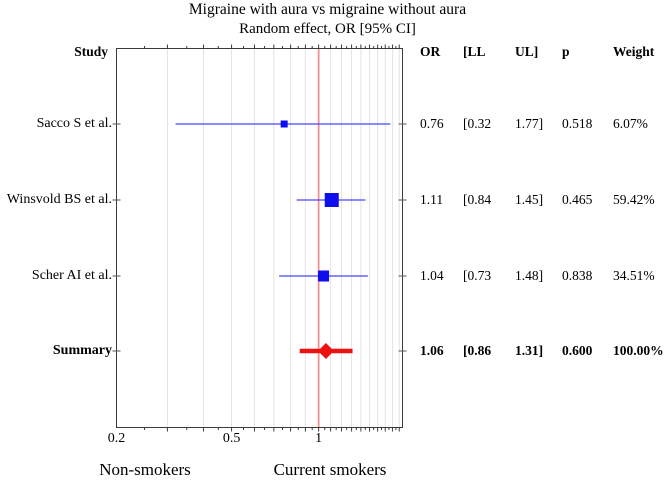 This screenshot has width=669, height=488. What do you see at coordinates (577, 199) in the screenshot?
I see `p-value: 0.465` at bounding box center [577, 199].